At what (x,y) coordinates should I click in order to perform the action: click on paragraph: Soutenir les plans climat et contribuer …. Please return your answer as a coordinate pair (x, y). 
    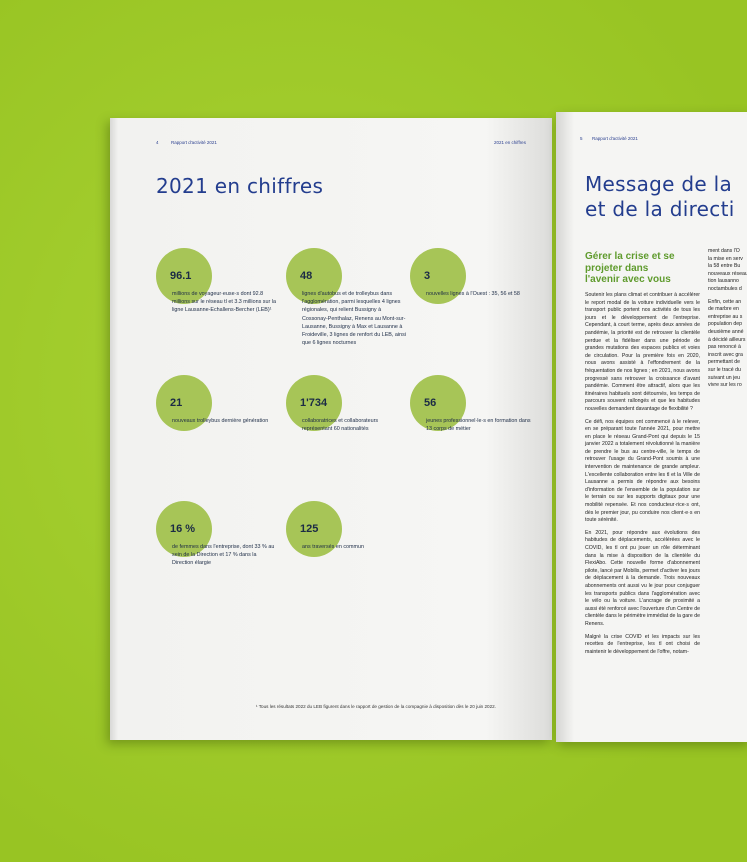
    Looking at the image, I should click on (642, 352).